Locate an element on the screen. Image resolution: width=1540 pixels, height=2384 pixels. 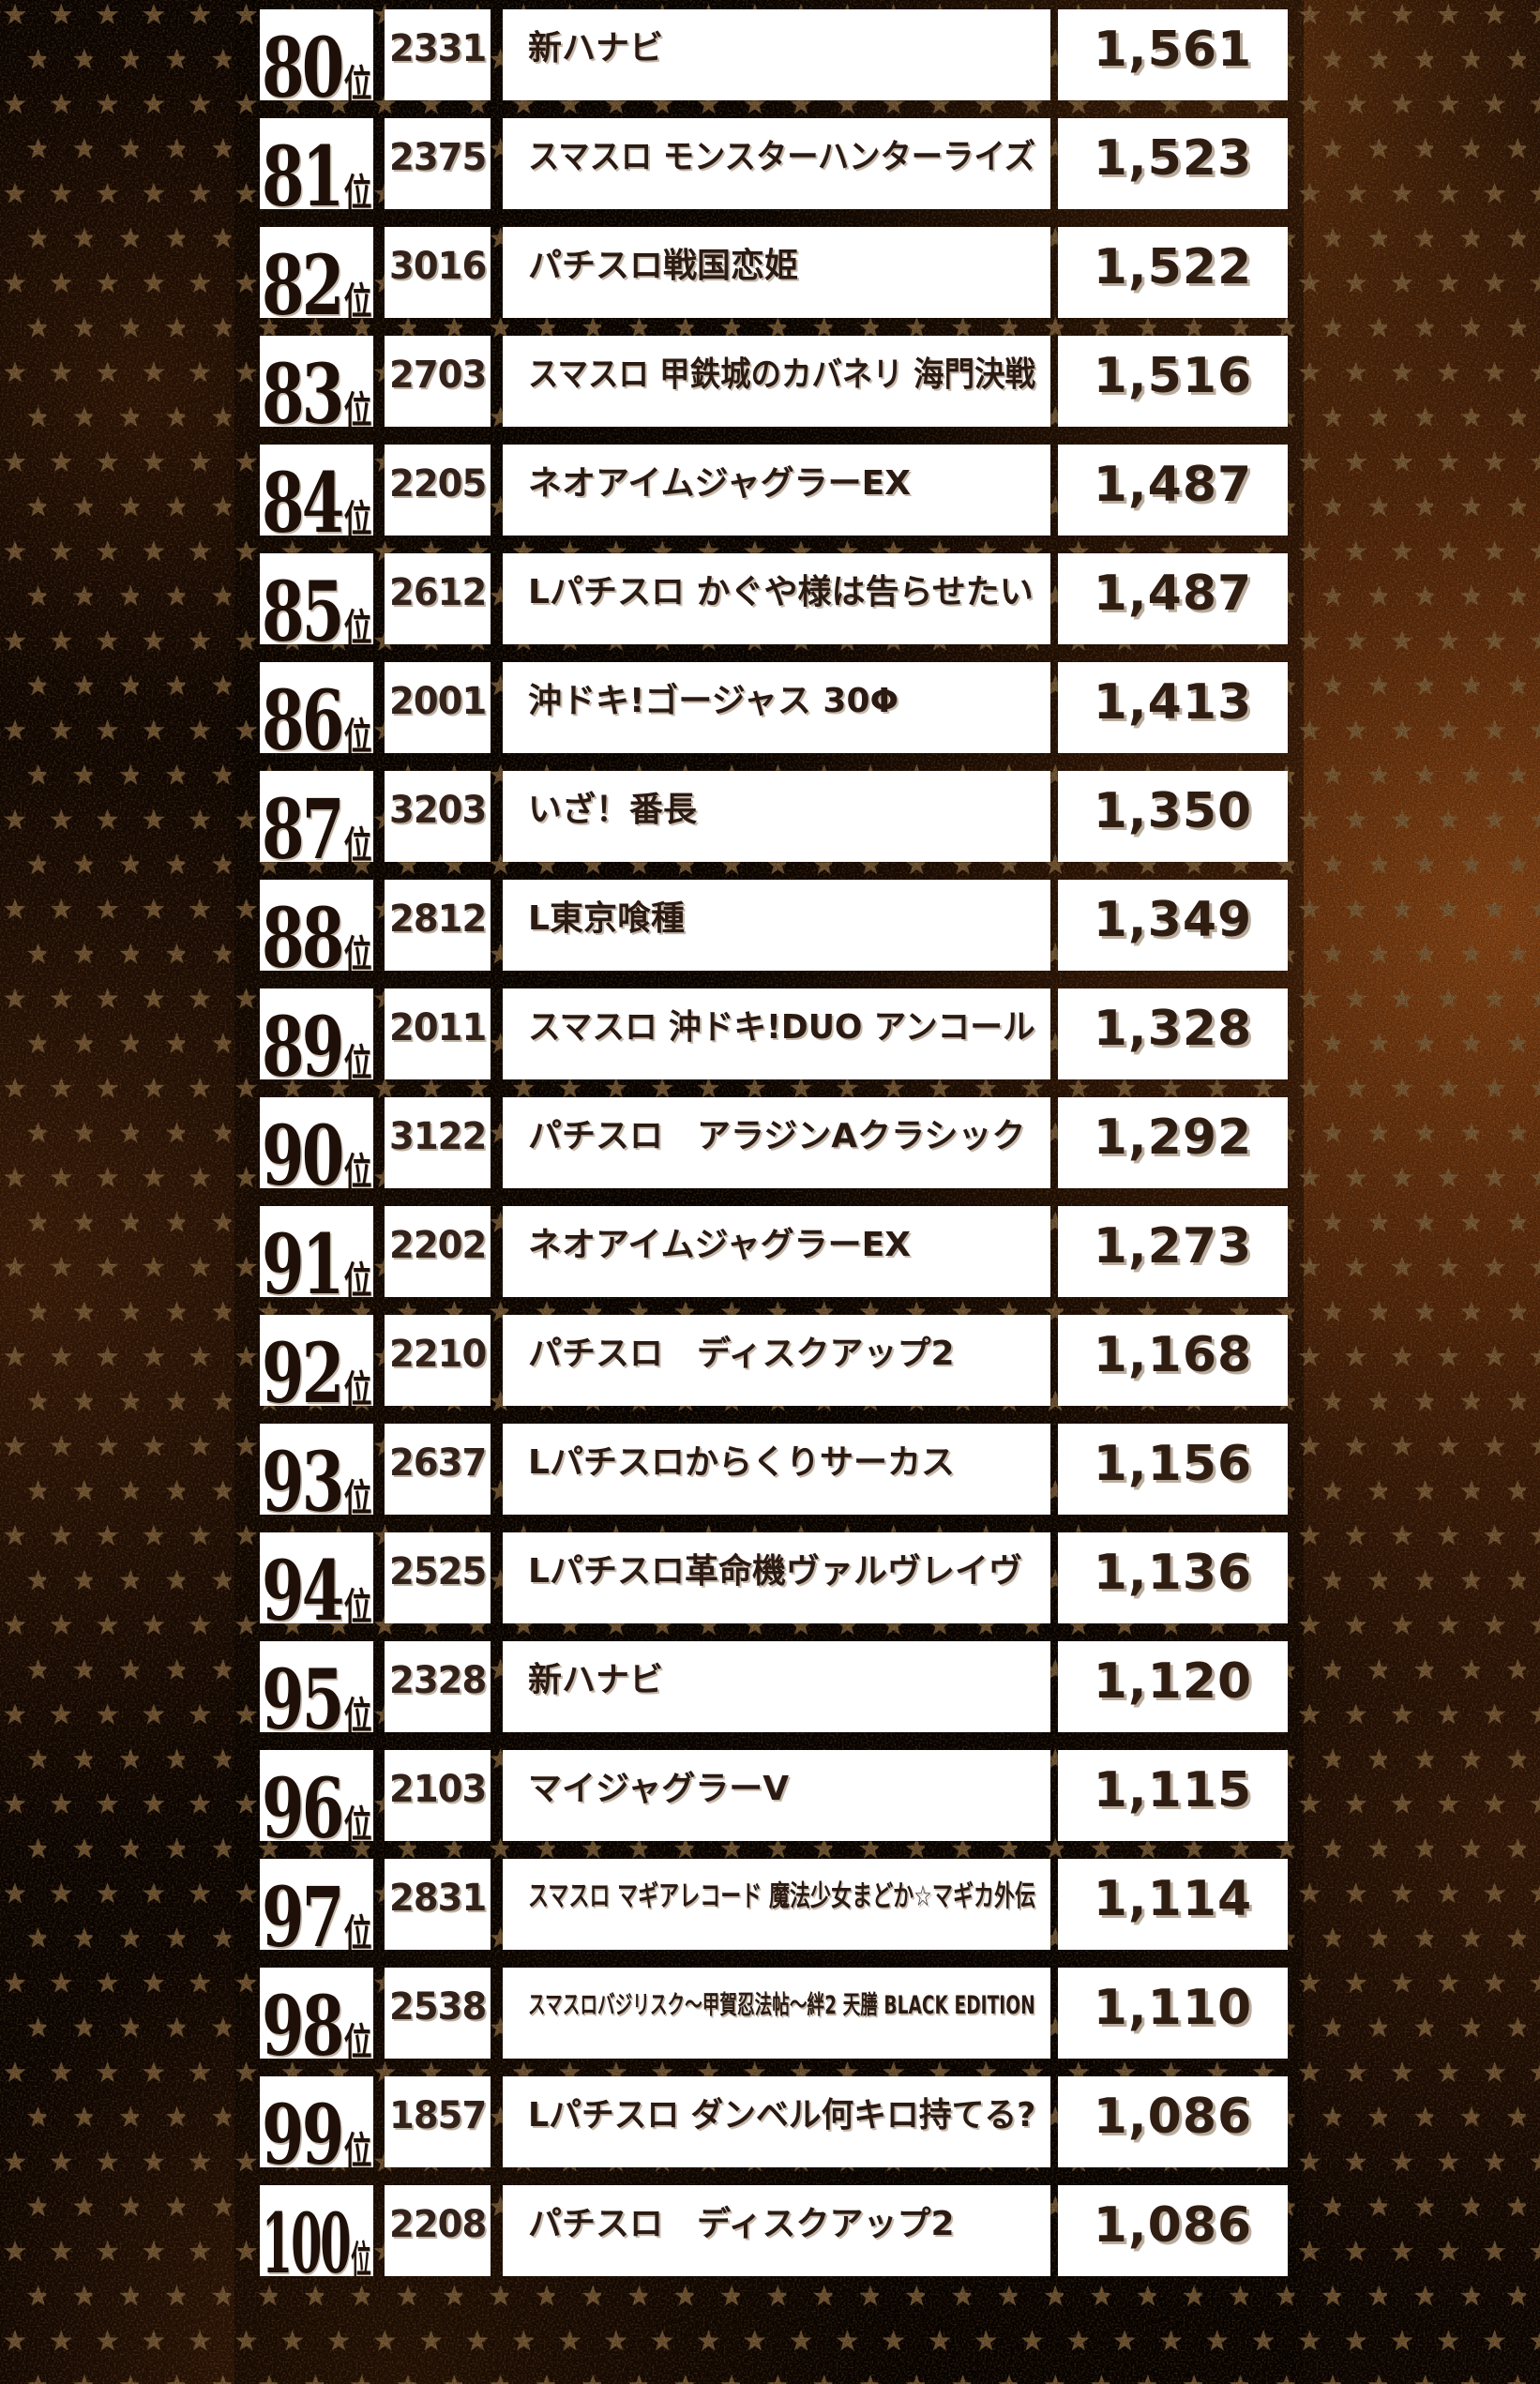
machine-name-cell: Lパチスロ かぐや様は告らせたい is located at coordinates (776, 598).